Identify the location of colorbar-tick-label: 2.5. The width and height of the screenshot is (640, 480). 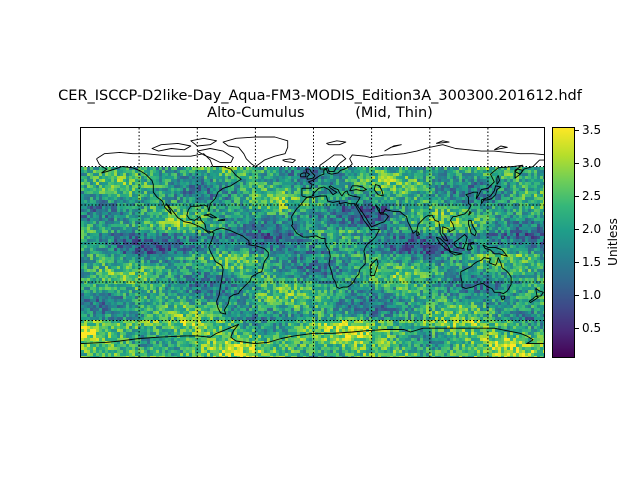
(592, 196).